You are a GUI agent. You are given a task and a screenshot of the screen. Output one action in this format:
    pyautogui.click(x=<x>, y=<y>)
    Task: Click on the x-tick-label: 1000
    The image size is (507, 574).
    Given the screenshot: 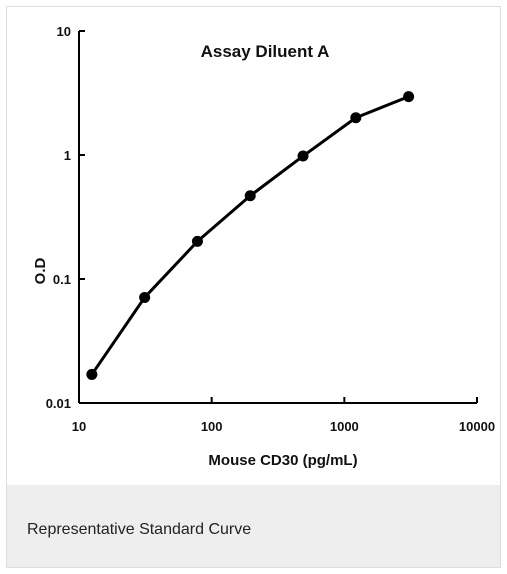 What is the action you would take?
    pyautogui.click(x=344, y=426)
    